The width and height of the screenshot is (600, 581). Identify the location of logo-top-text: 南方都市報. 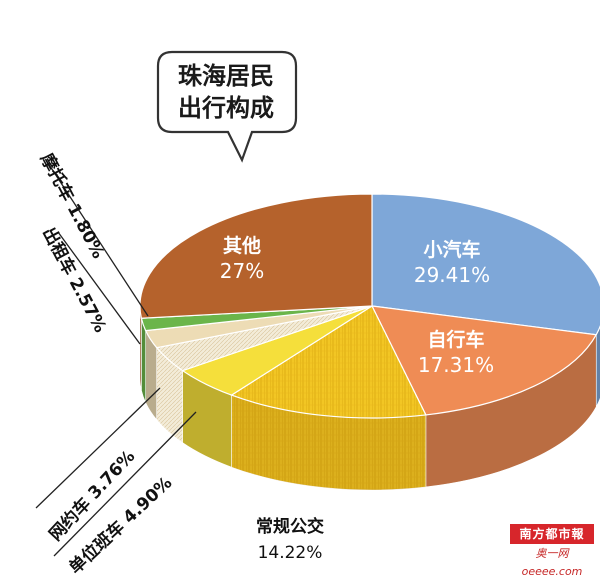
(552, 534).